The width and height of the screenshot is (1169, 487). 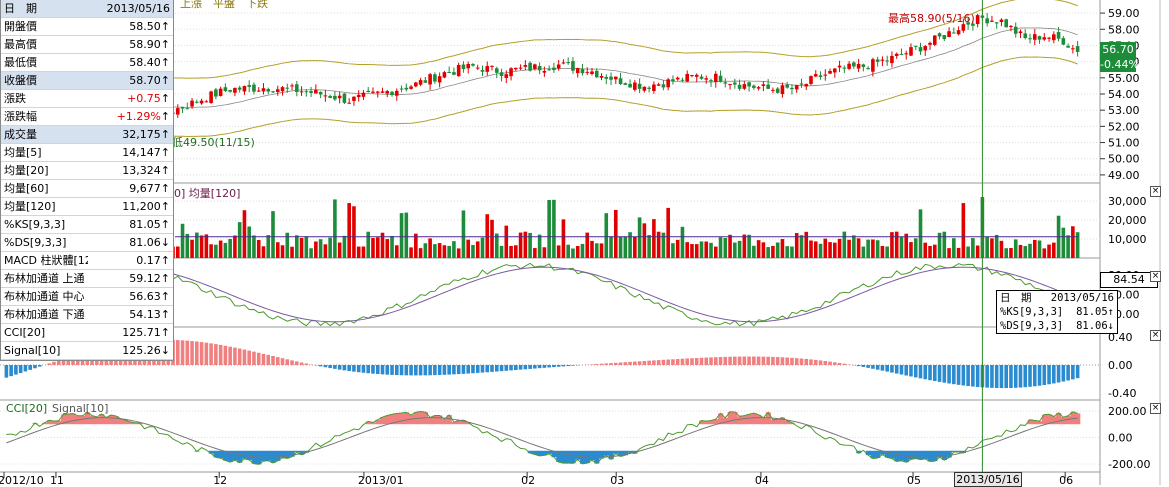 What do you see at coordinates (1155, 276) in the screenshot?
I see `close-kd-pane-icon: ×` at bounding box center [1155, 276].